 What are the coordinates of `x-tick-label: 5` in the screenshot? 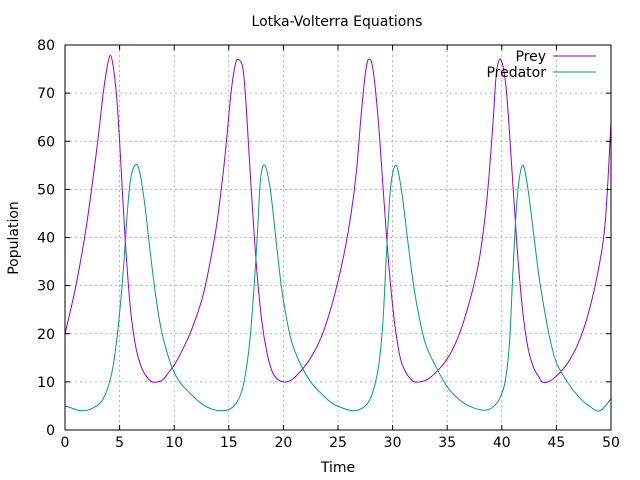 It's located at (119, 443).